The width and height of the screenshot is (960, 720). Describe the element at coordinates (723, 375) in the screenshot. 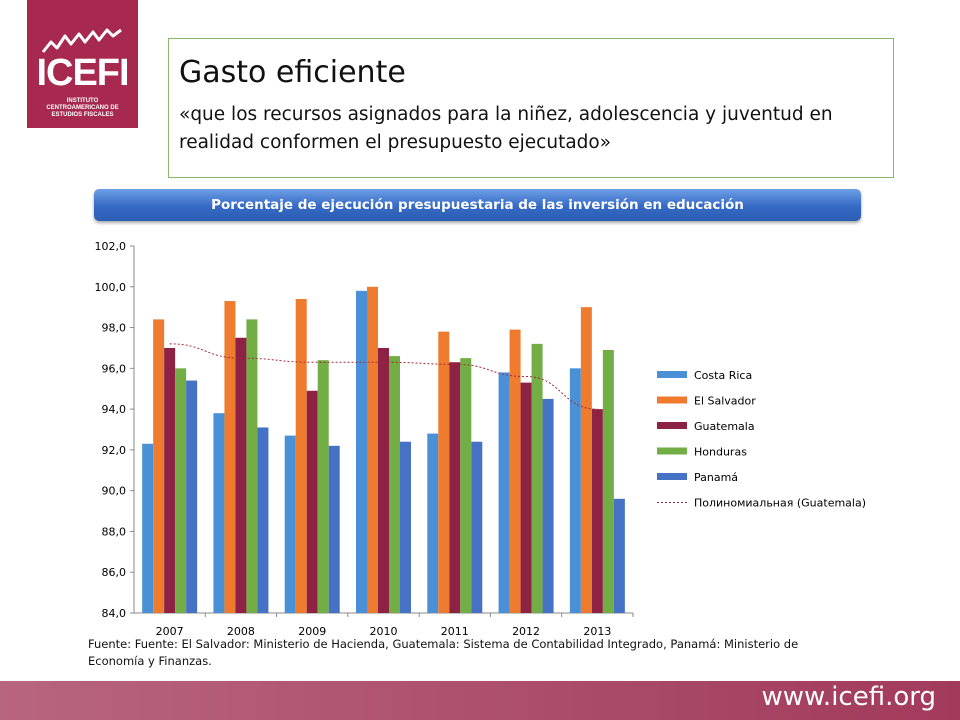

I see `legend-label: Costa Rica` at that location.